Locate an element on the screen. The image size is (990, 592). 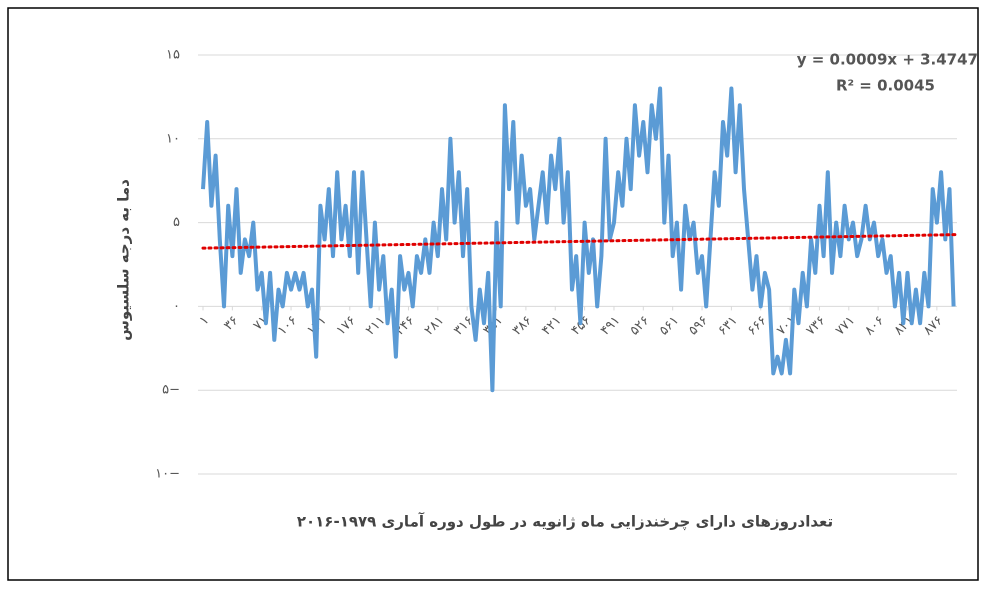
trend-equation: y = 0.0009x + 3.4747 is located at coordinates (887, 60).